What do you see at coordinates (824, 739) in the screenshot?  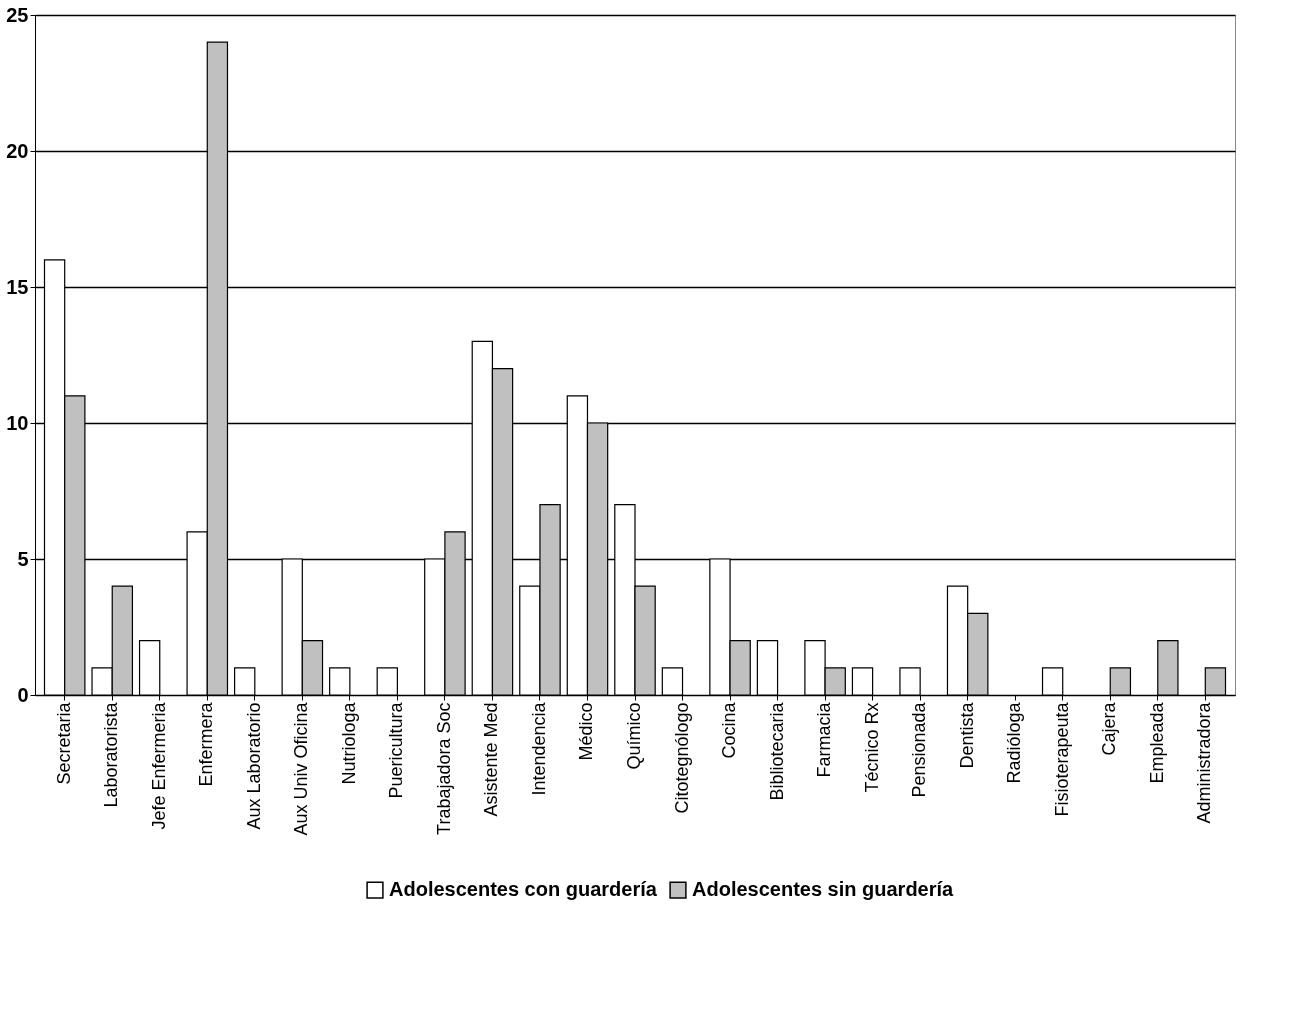 I see `x-tick-label: Farmacia` at bounding box center [824, 739].